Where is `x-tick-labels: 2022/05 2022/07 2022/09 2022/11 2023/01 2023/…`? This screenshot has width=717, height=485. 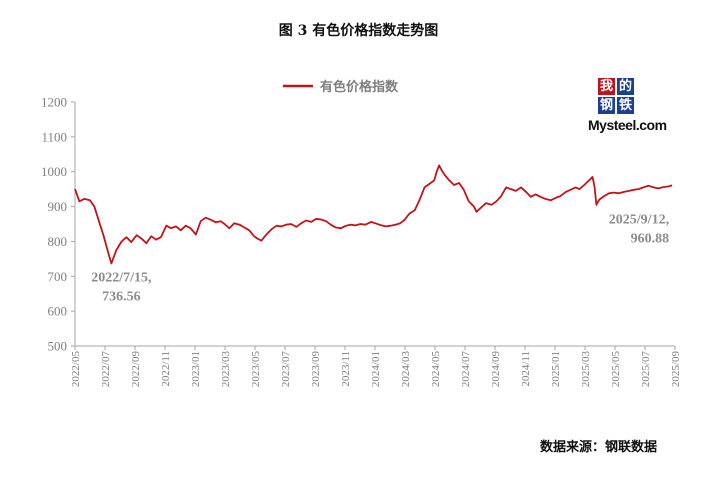 x-tick-labels: 2022/05 2022/07 2022/09 2022/11 2023/01 2023/… is located at coordinates (376, 369).